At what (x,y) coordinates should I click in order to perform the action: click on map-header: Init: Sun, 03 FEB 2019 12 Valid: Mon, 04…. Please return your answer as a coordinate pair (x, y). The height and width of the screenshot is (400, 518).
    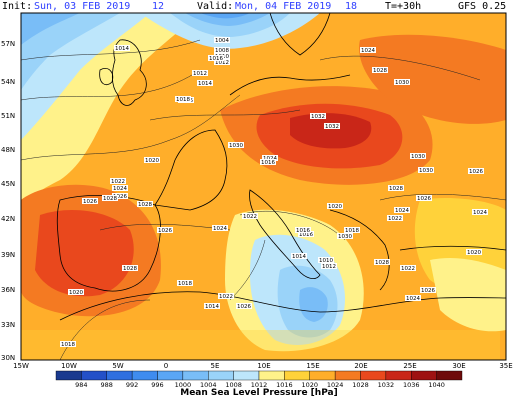
    Looking at the image, I should click on (259, 7).